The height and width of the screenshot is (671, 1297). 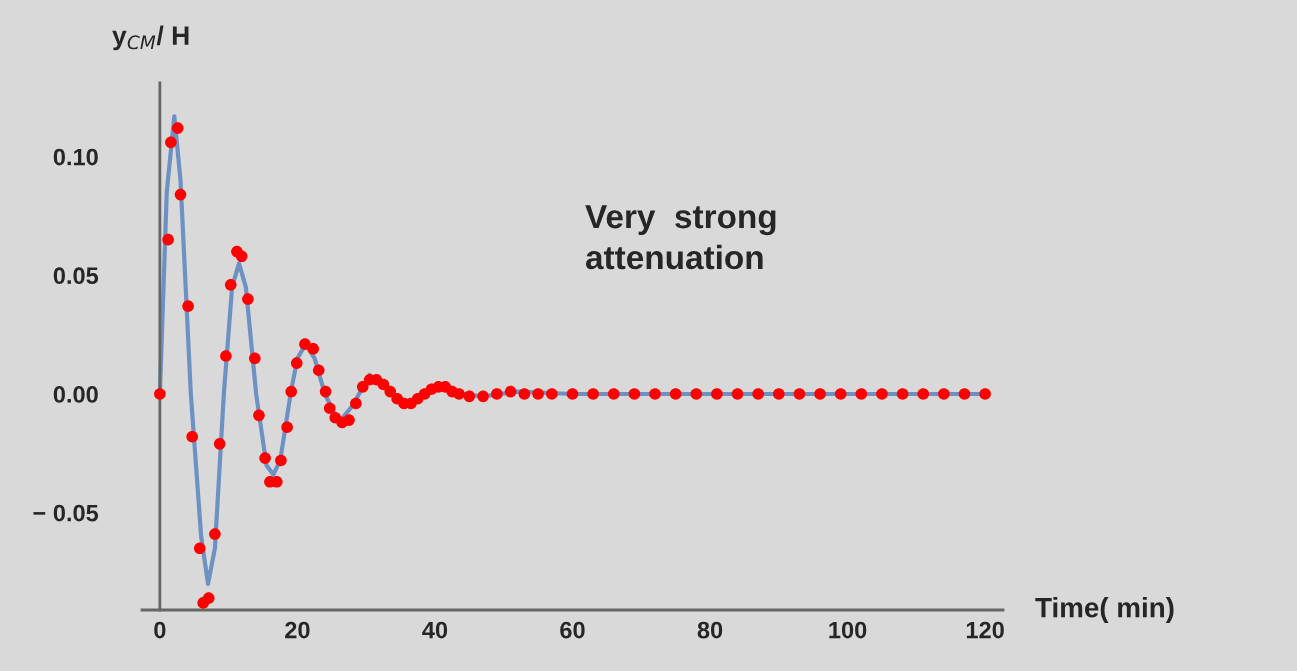 I want to click on x-tick-label: 120, so click(x=985, y=630).